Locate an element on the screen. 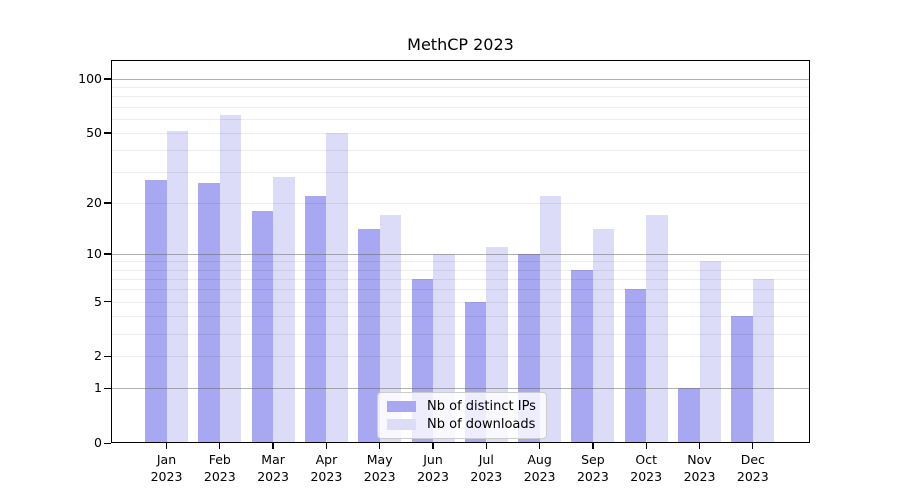  bar-downloads-feb is located at coordinates (230, 278).